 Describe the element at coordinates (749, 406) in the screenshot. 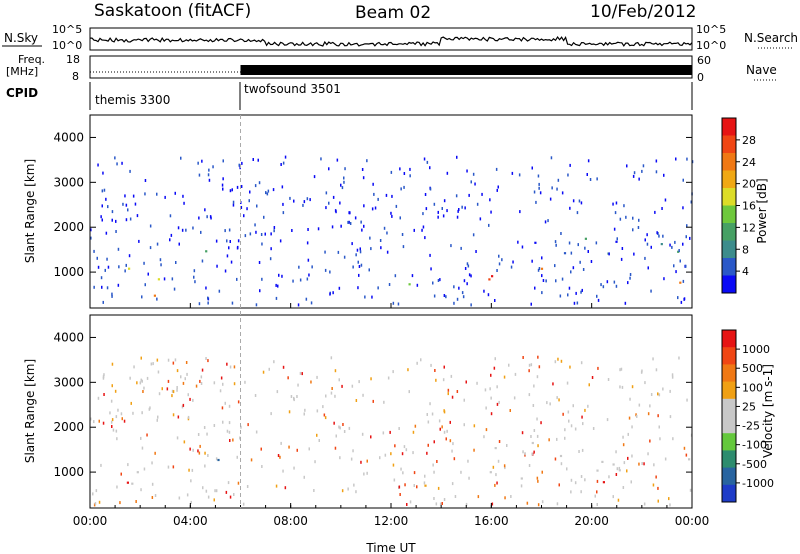

I see `colorbar-tick-label: 25` at that location.